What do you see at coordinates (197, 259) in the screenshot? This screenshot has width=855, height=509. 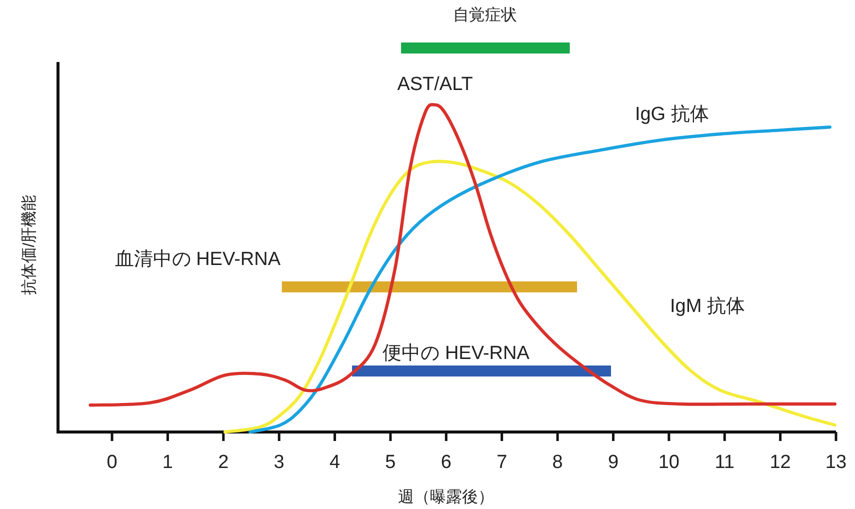 I see `series-label: 血清中の HEV-RNA` at bounding box center [197, 259].